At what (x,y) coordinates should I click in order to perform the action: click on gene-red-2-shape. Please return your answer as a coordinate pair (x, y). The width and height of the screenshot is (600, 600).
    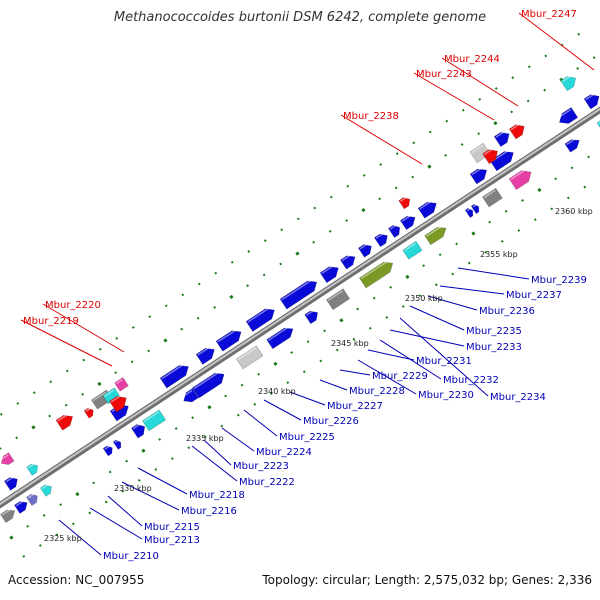
    Looking at the image, I should click on (88, 413).